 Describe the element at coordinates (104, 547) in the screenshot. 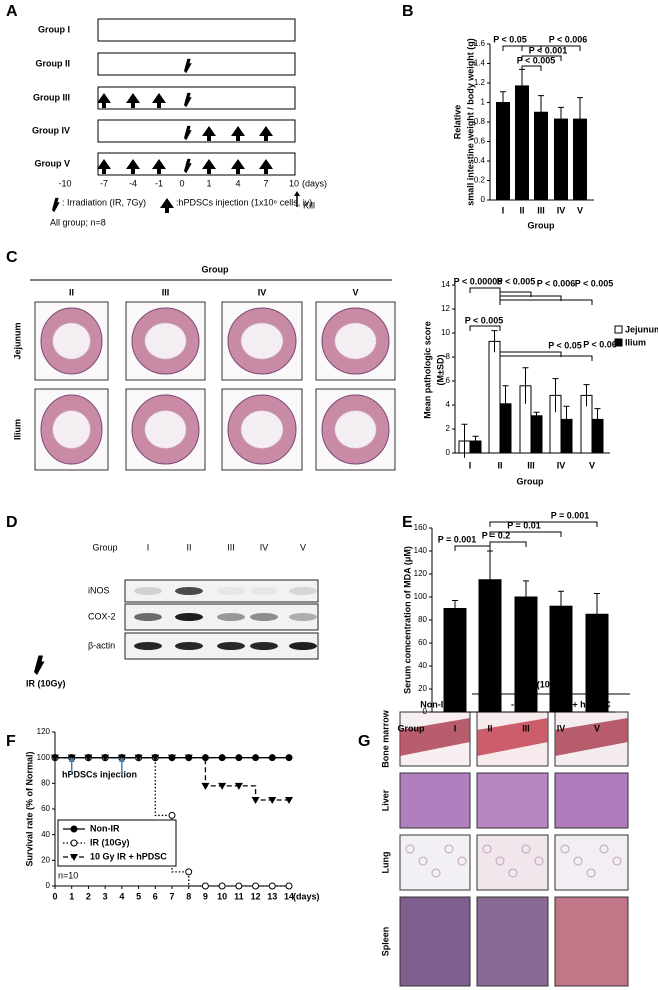

I see `group-title: Group` at that location.